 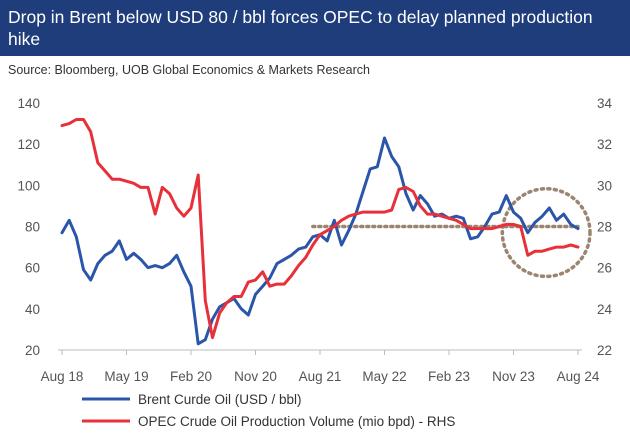 I want to click on title-bar, so click(x=315, y=28).